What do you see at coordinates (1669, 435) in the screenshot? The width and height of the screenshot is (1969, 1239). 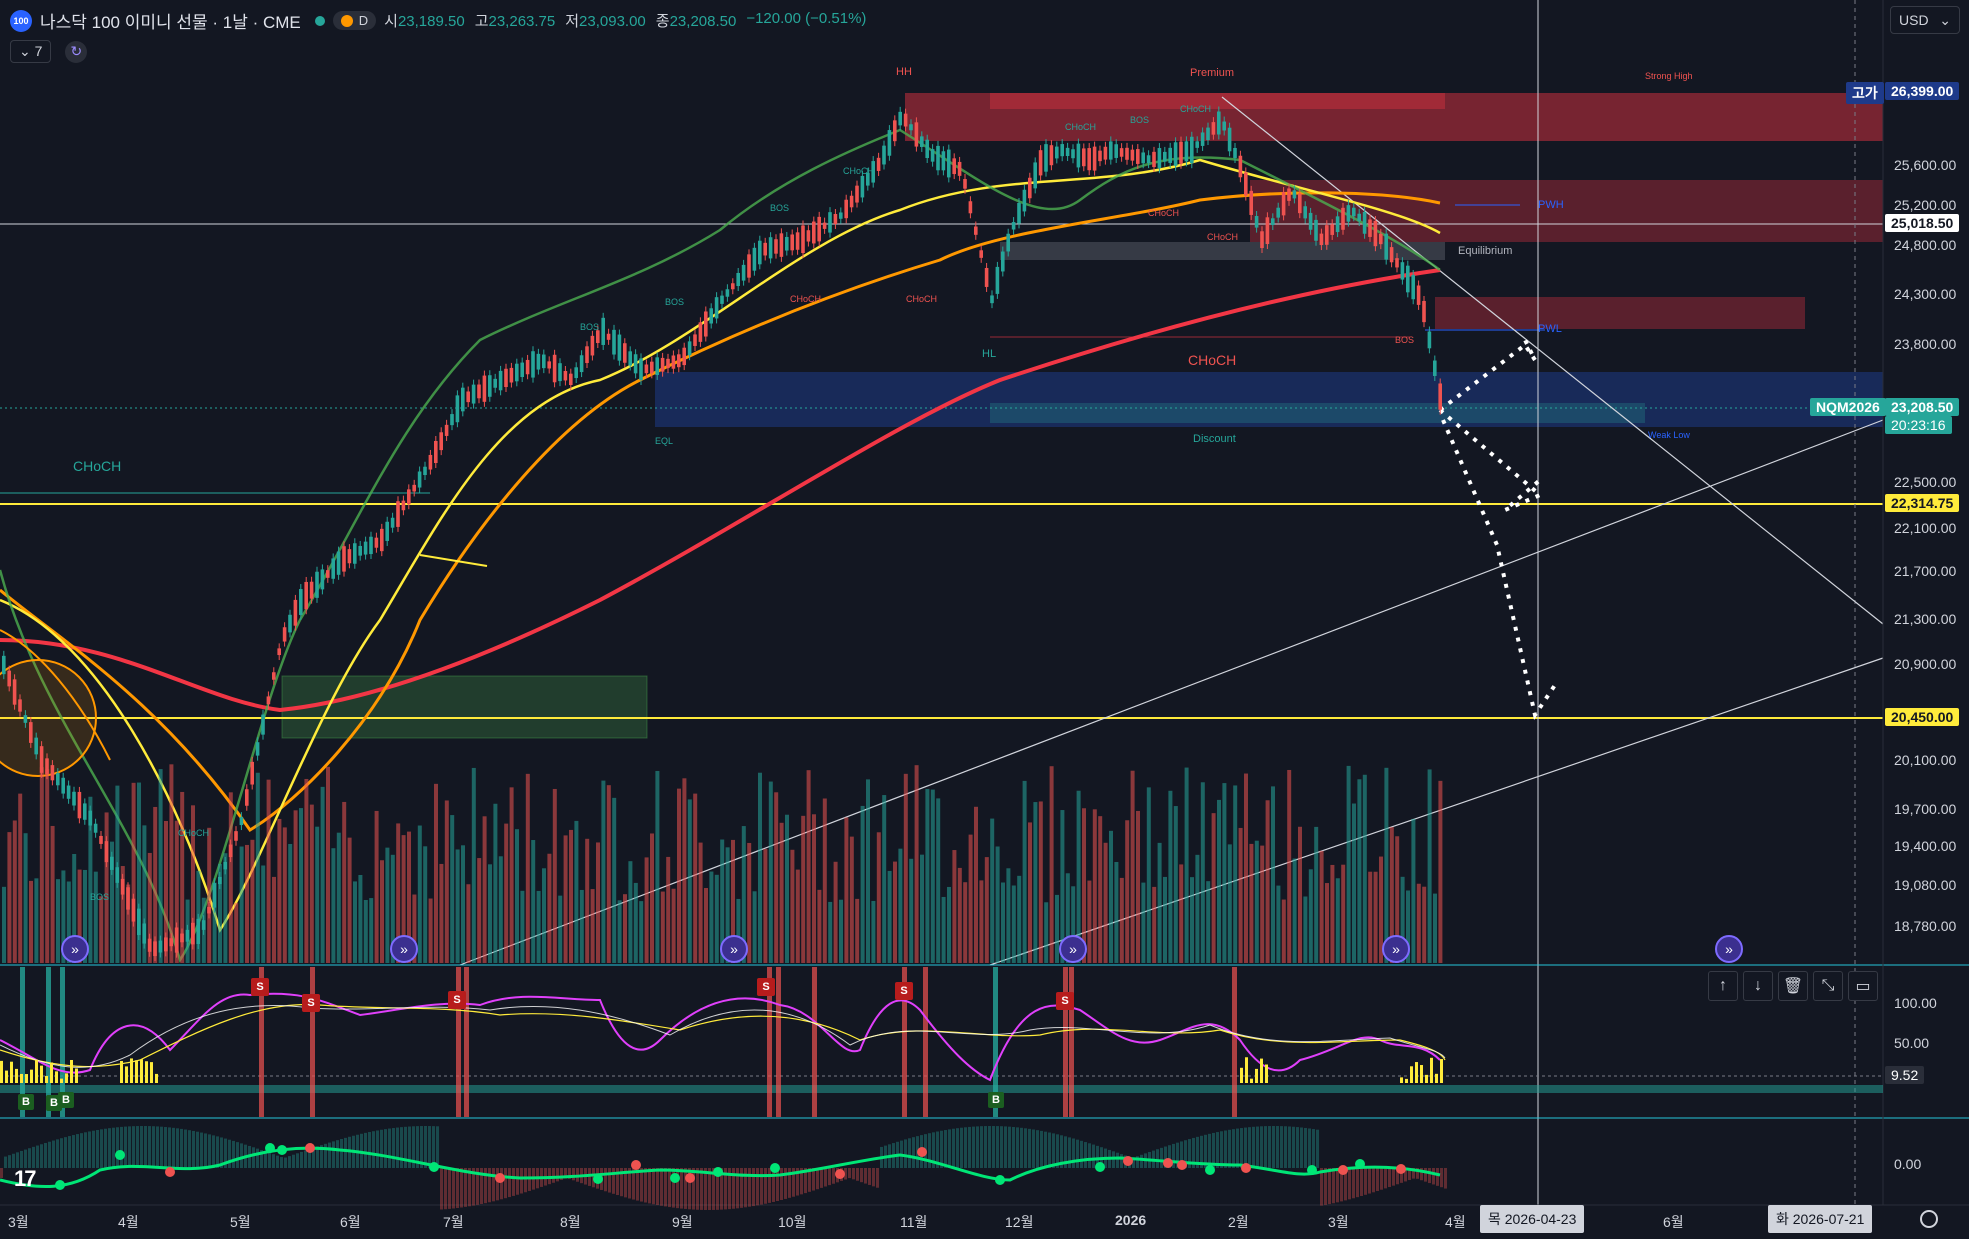 I see `weak-low-label: Weak Low` at bounding box center [1669, 435].